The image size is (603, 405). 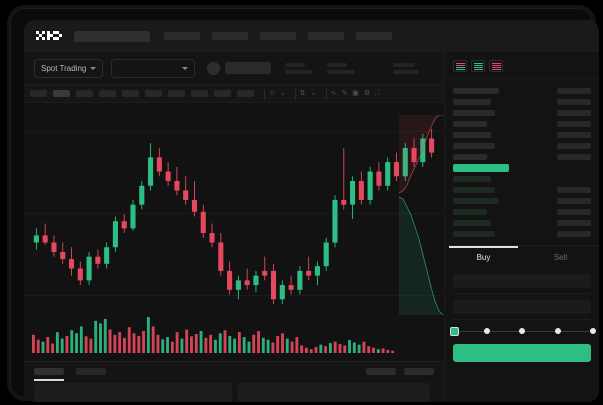 What do you see at coordinates (478, 66) in the screenshot?
I see `orderbook-mode-bids-icon` at bounding box center [478, 66].